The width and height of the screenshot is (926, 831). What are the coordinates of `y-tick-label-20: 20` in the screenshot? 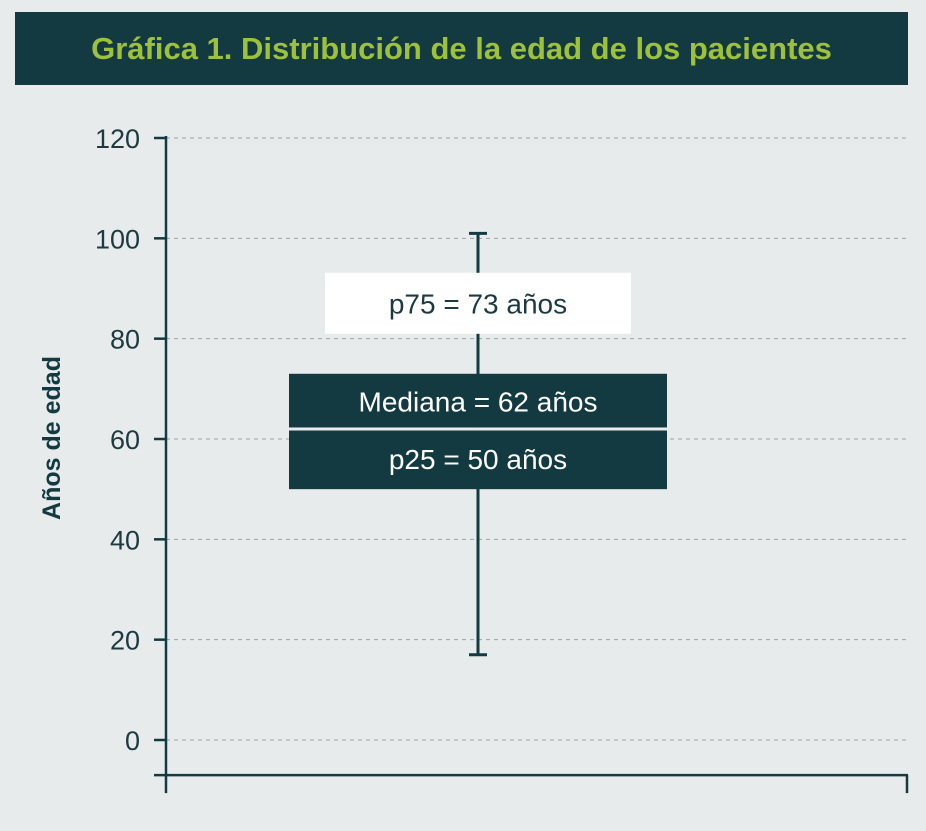 It's located at (125, 641).